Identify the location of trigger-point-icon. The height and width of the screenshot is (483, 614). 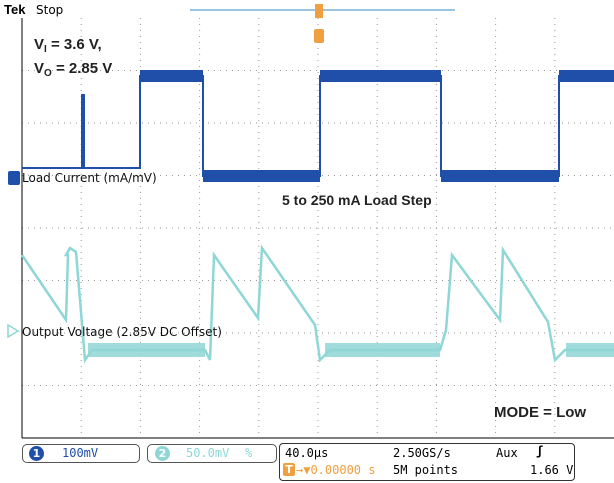
(319, 36).